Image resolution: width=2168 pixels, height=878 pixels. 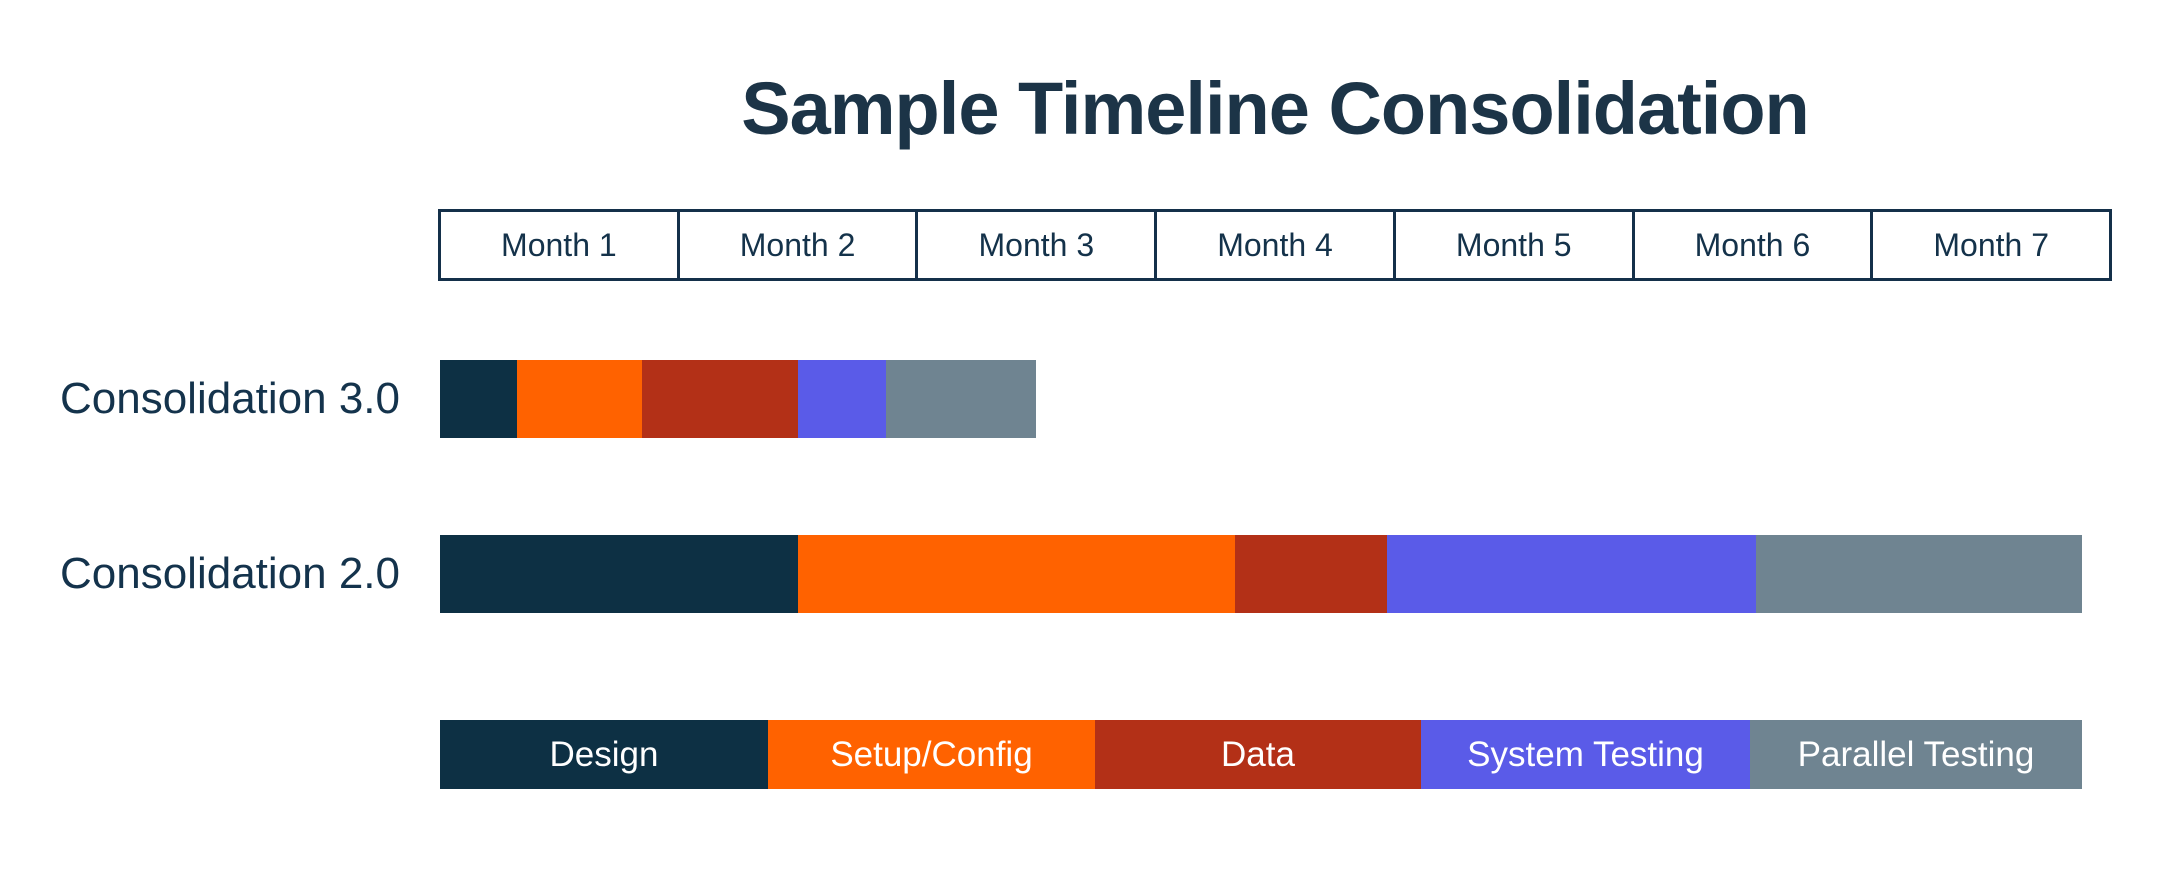 I want to click on month-cell-5: Month 5, so click(x=1512, y=245).